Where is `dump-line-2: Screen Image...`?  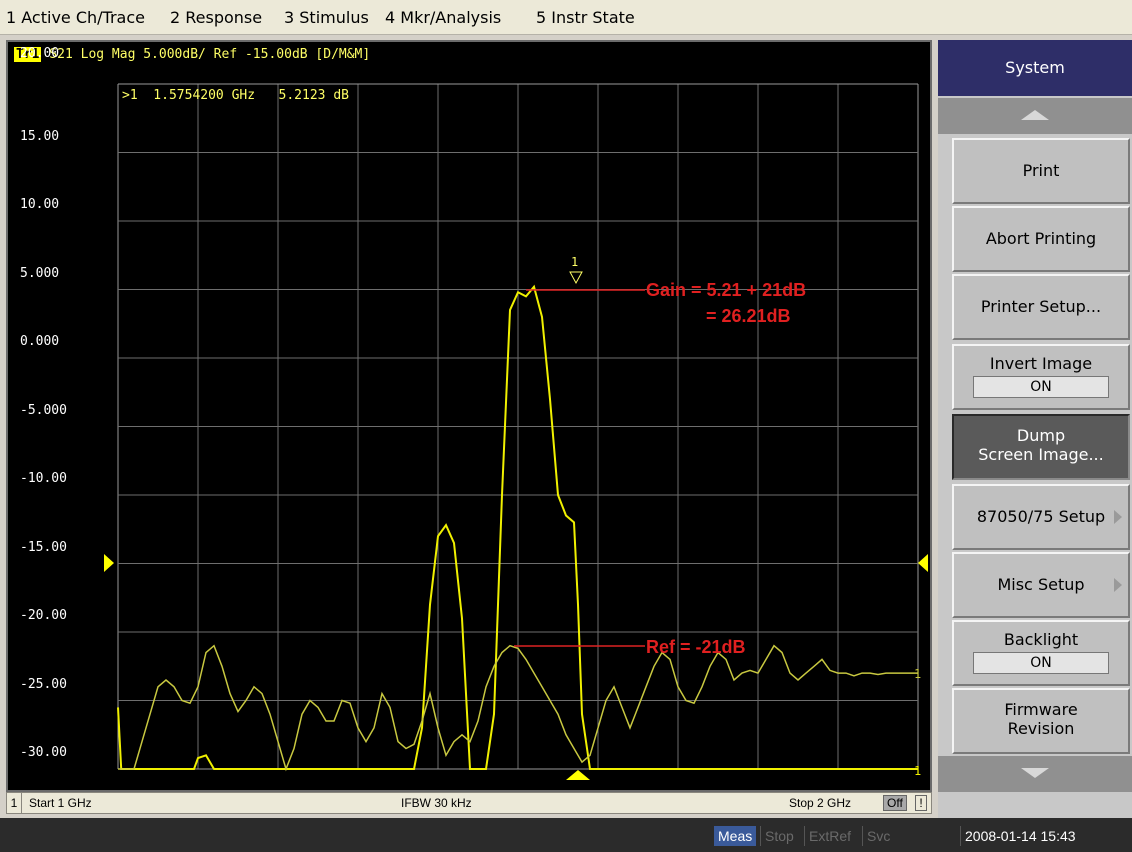 dump-line-2: Screen Image... is located at coordinates (1041, 454).